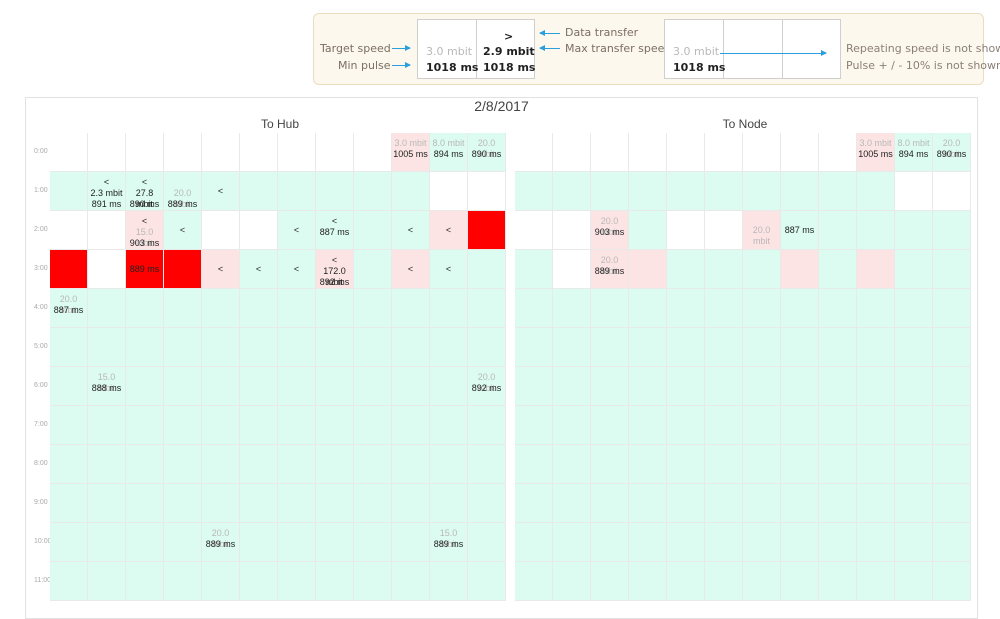 The height and width of the screenshot is (619, 1000). Describe the element at coordinates (487, 386) in the screenshot. I see `schedule-cell: 20.0 mbit 892 ms` at that location.